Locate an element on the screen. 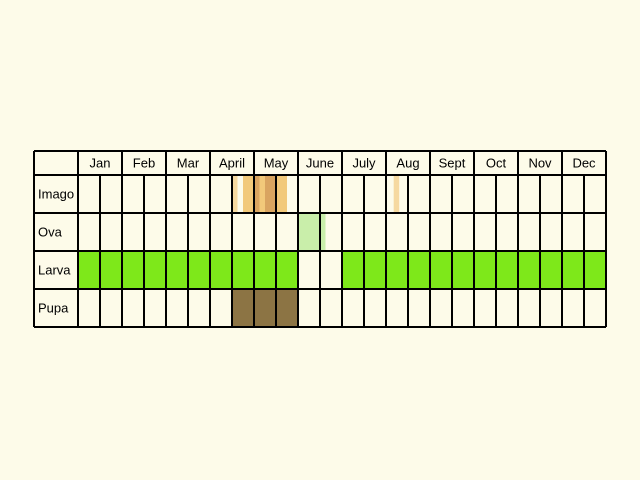 Image resolution: width=640 pixels, height=480 pixels. ova-period-fill is located at coordinates (312, 232).